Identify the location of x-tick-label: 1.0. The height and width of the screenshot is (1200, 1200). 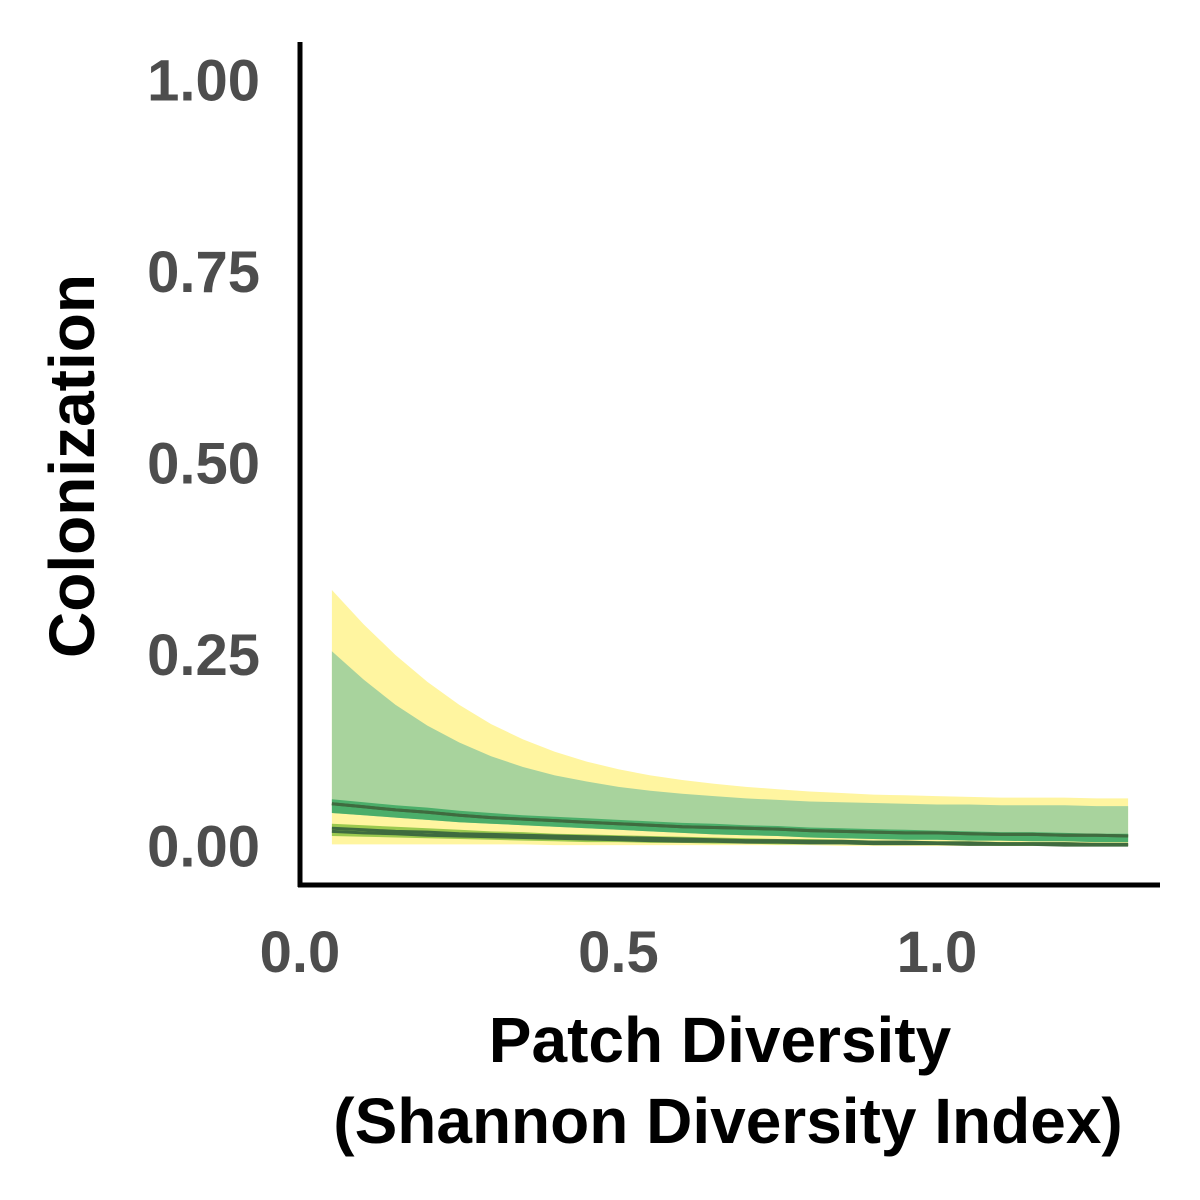
(937, 952).